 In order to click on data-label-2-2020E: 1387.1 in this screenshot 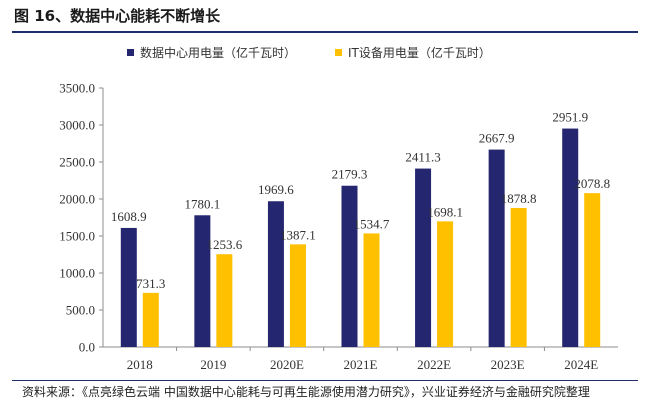, I will do `click(298, 234)`.